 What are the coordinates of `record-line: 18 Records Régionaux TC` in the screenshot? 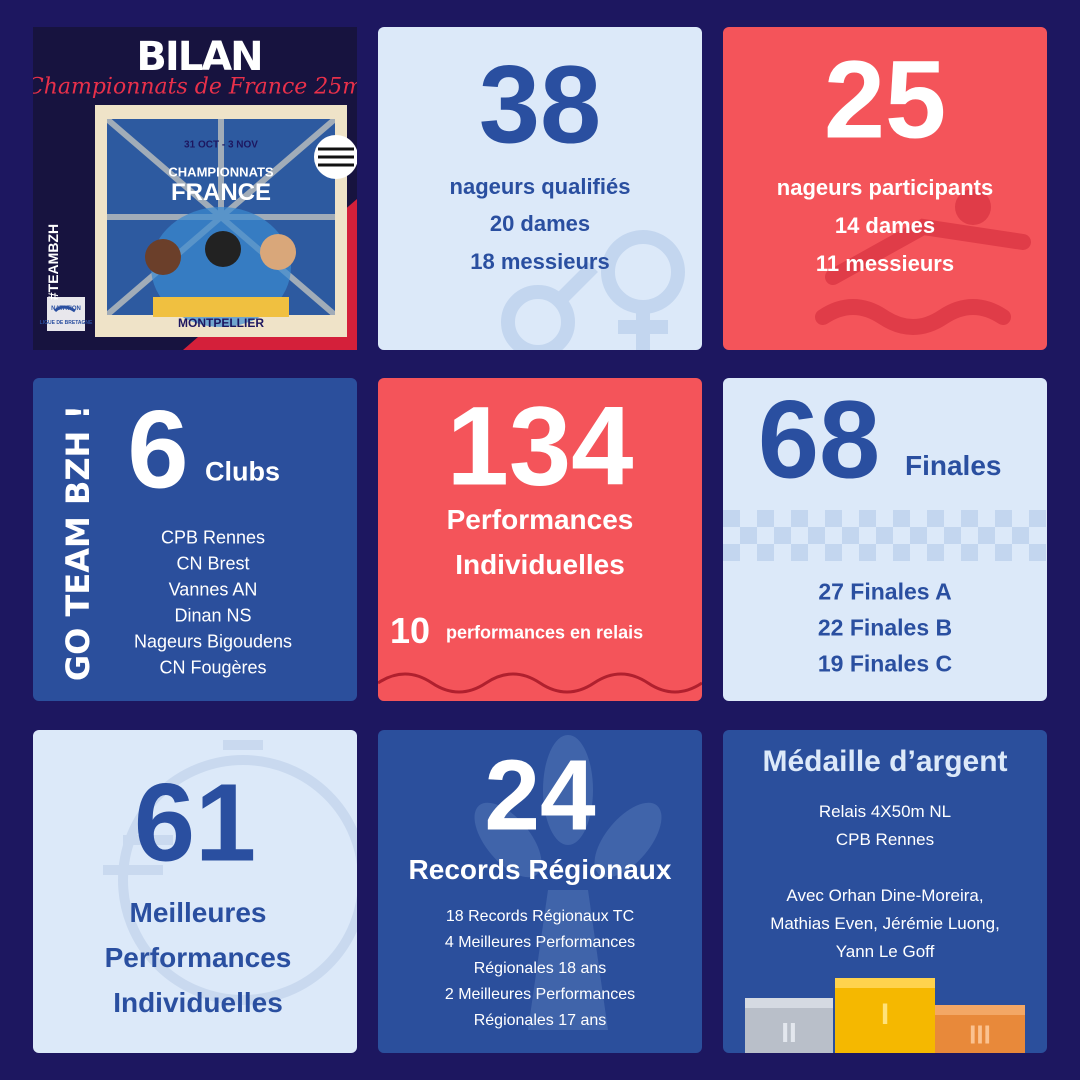 It's located at (540, 916).